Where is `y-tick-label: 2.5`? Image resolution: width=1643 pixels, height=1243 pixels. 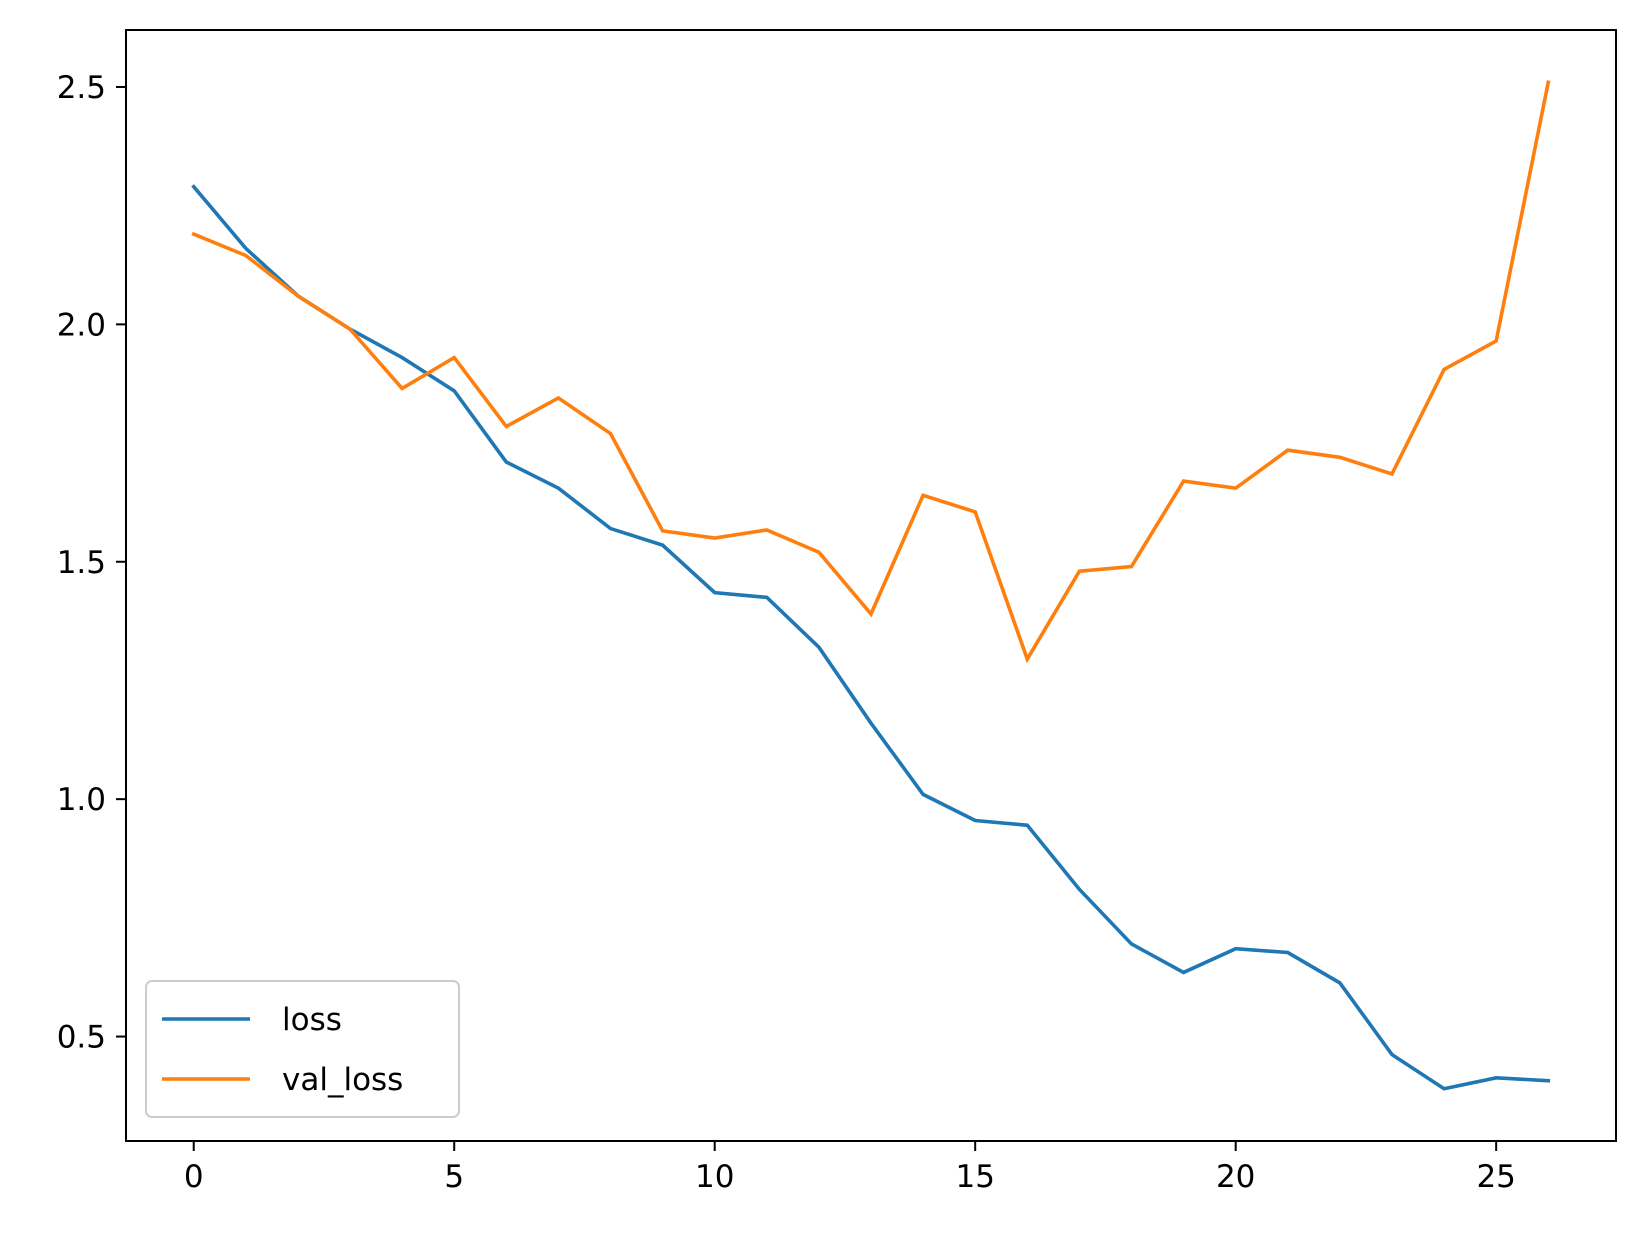 y-tick-label: 2.5 is located at coordinates (81, 88).